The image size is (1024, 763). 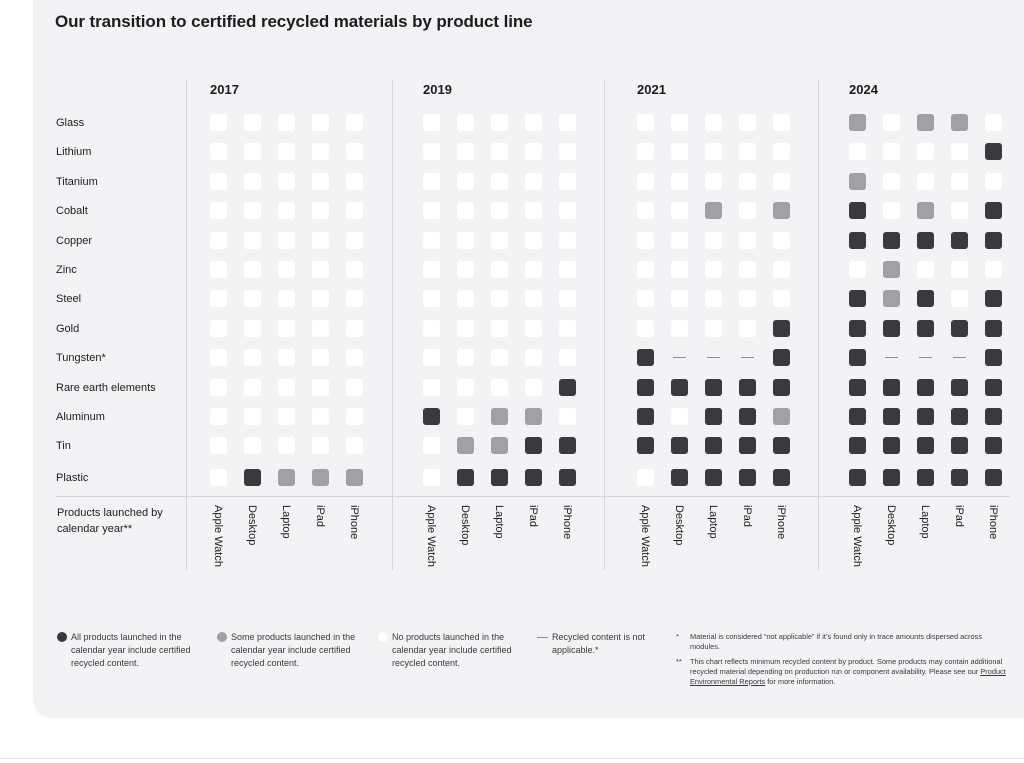 I want to click on legend-all-dot-icon, so click(x=62, y=637).